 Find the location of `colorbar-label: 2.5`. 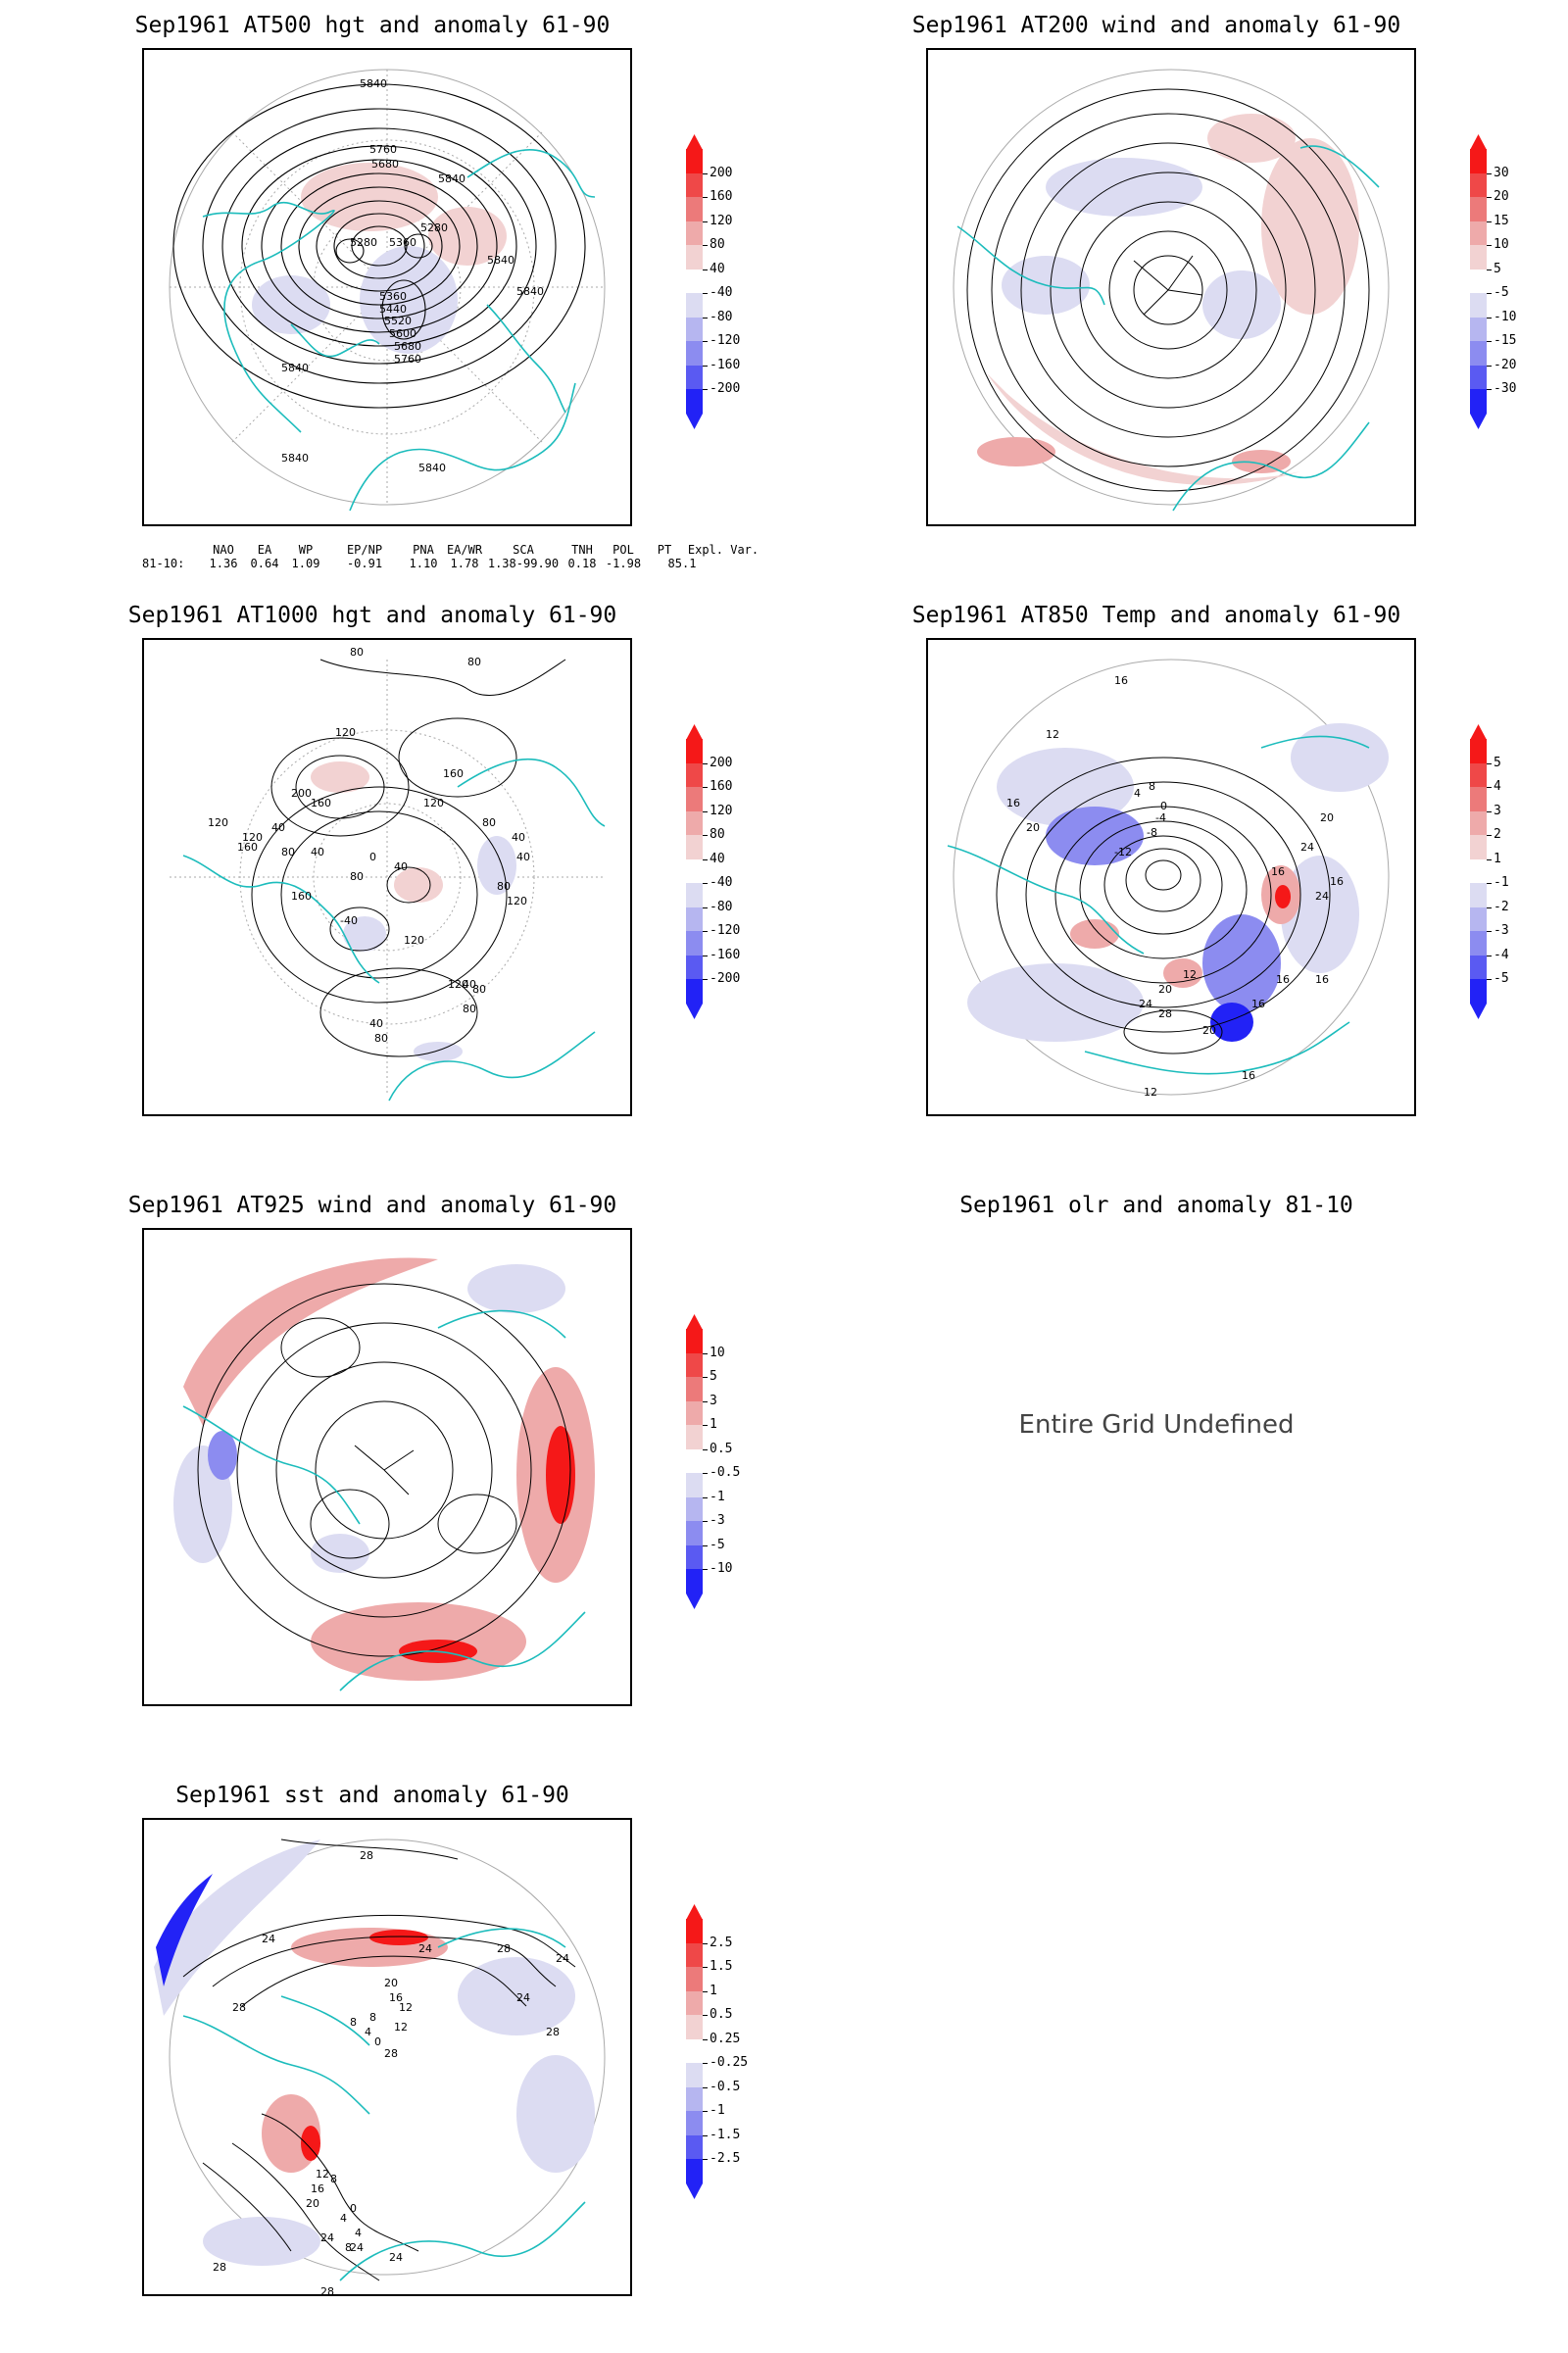

colorbar-label: 2.5 is located at coordinates (721, 1943).